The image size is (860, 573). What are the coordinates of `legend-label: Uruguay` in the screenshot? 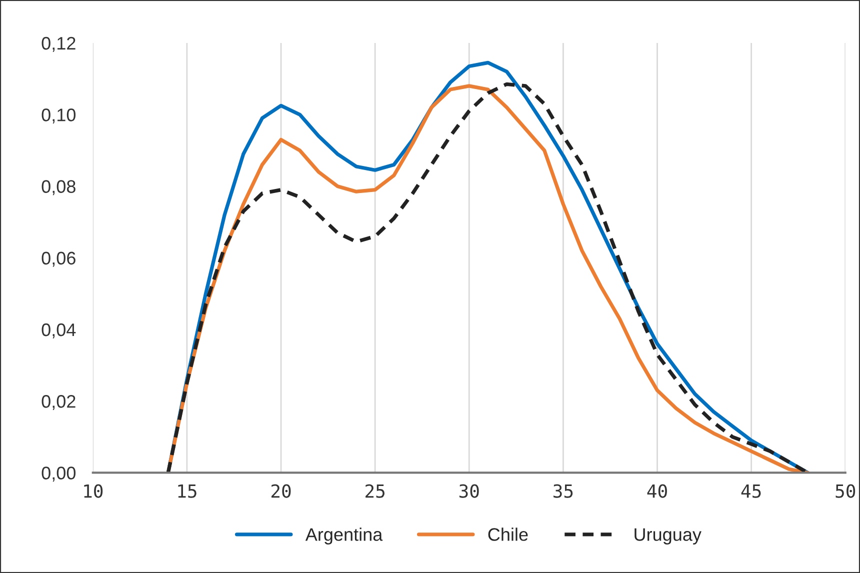 It's located at (668, 536).